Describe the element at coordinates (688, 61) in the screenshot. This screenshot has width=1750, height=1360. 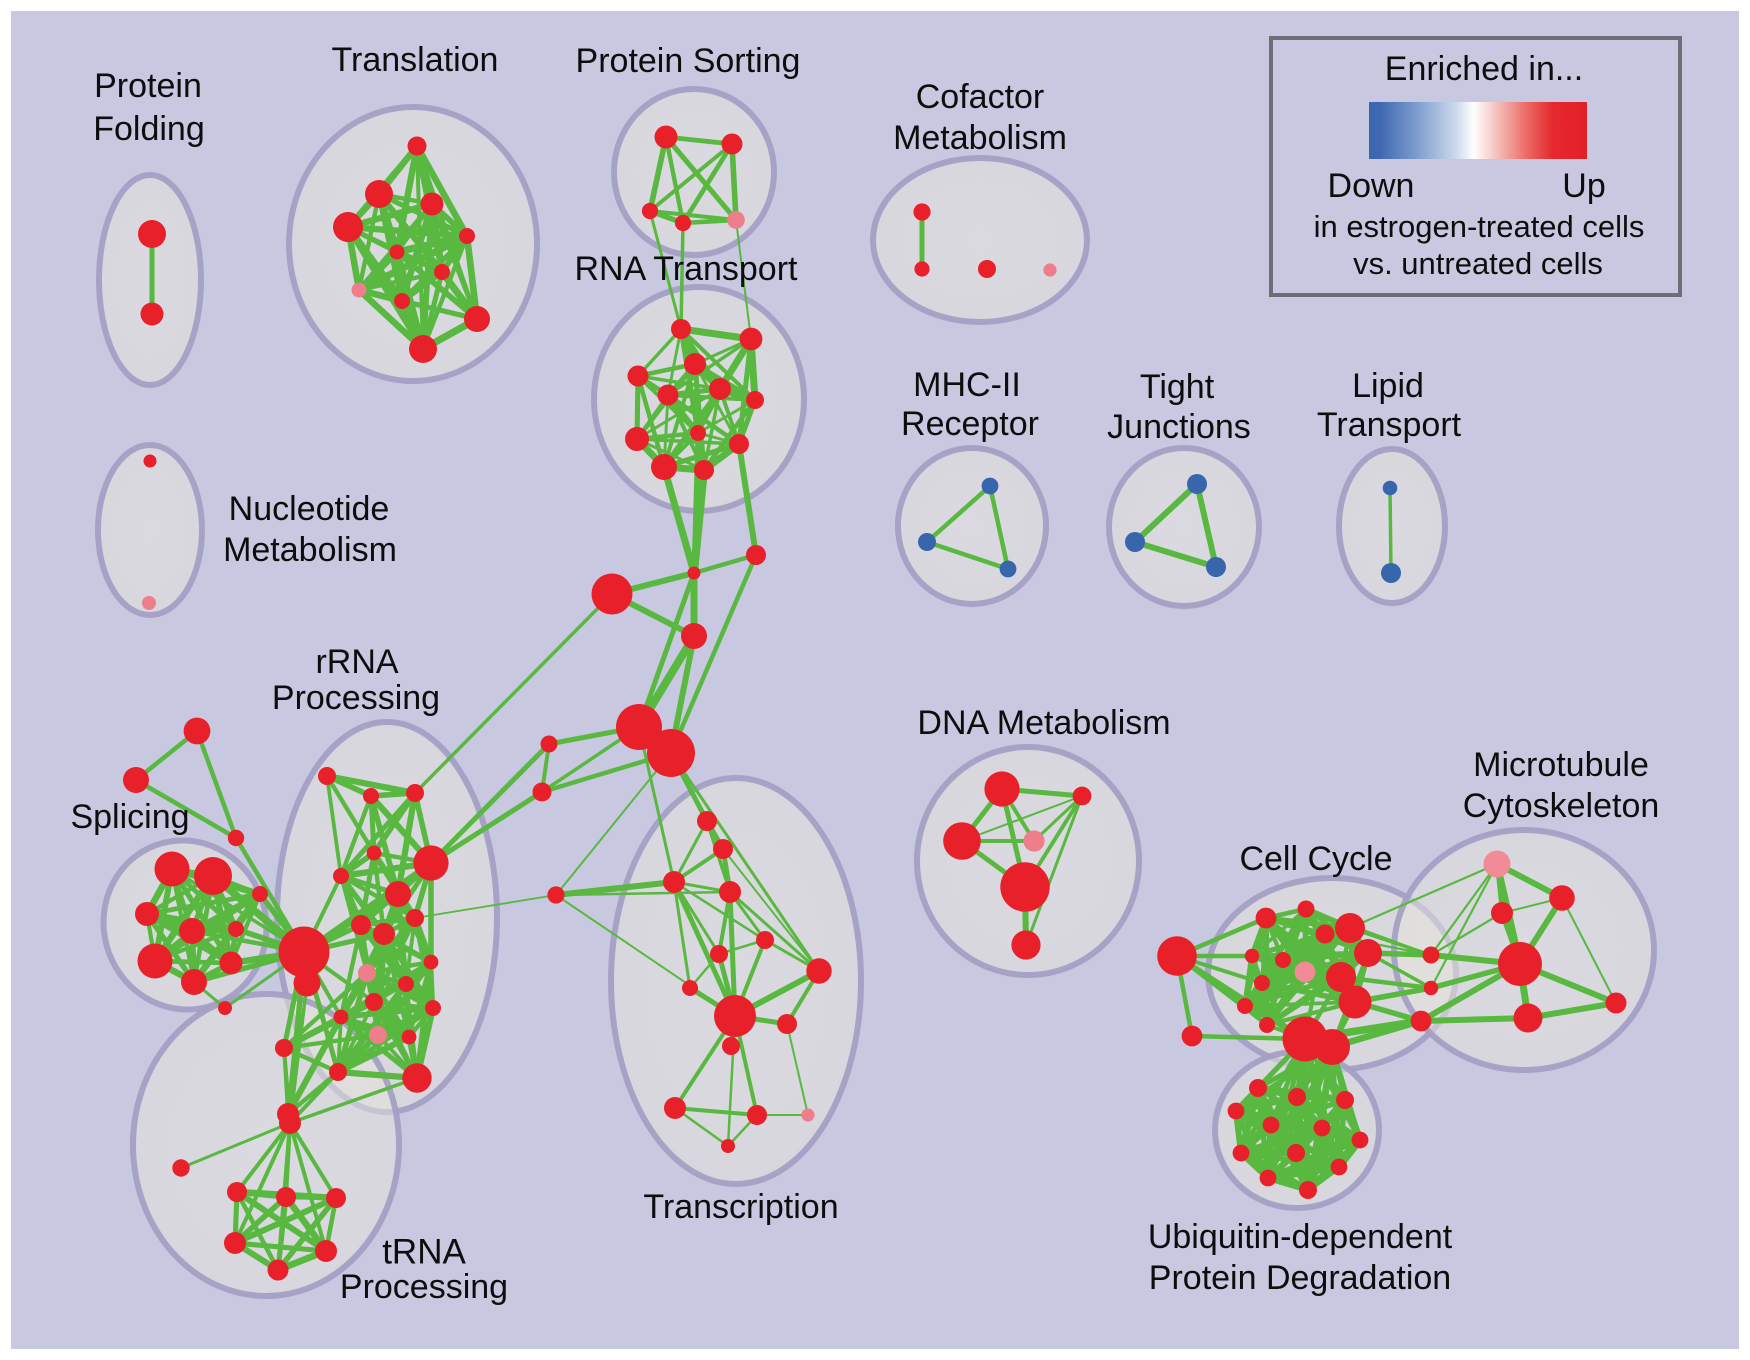
I see `svg-text: Protein Sorting` at that location.